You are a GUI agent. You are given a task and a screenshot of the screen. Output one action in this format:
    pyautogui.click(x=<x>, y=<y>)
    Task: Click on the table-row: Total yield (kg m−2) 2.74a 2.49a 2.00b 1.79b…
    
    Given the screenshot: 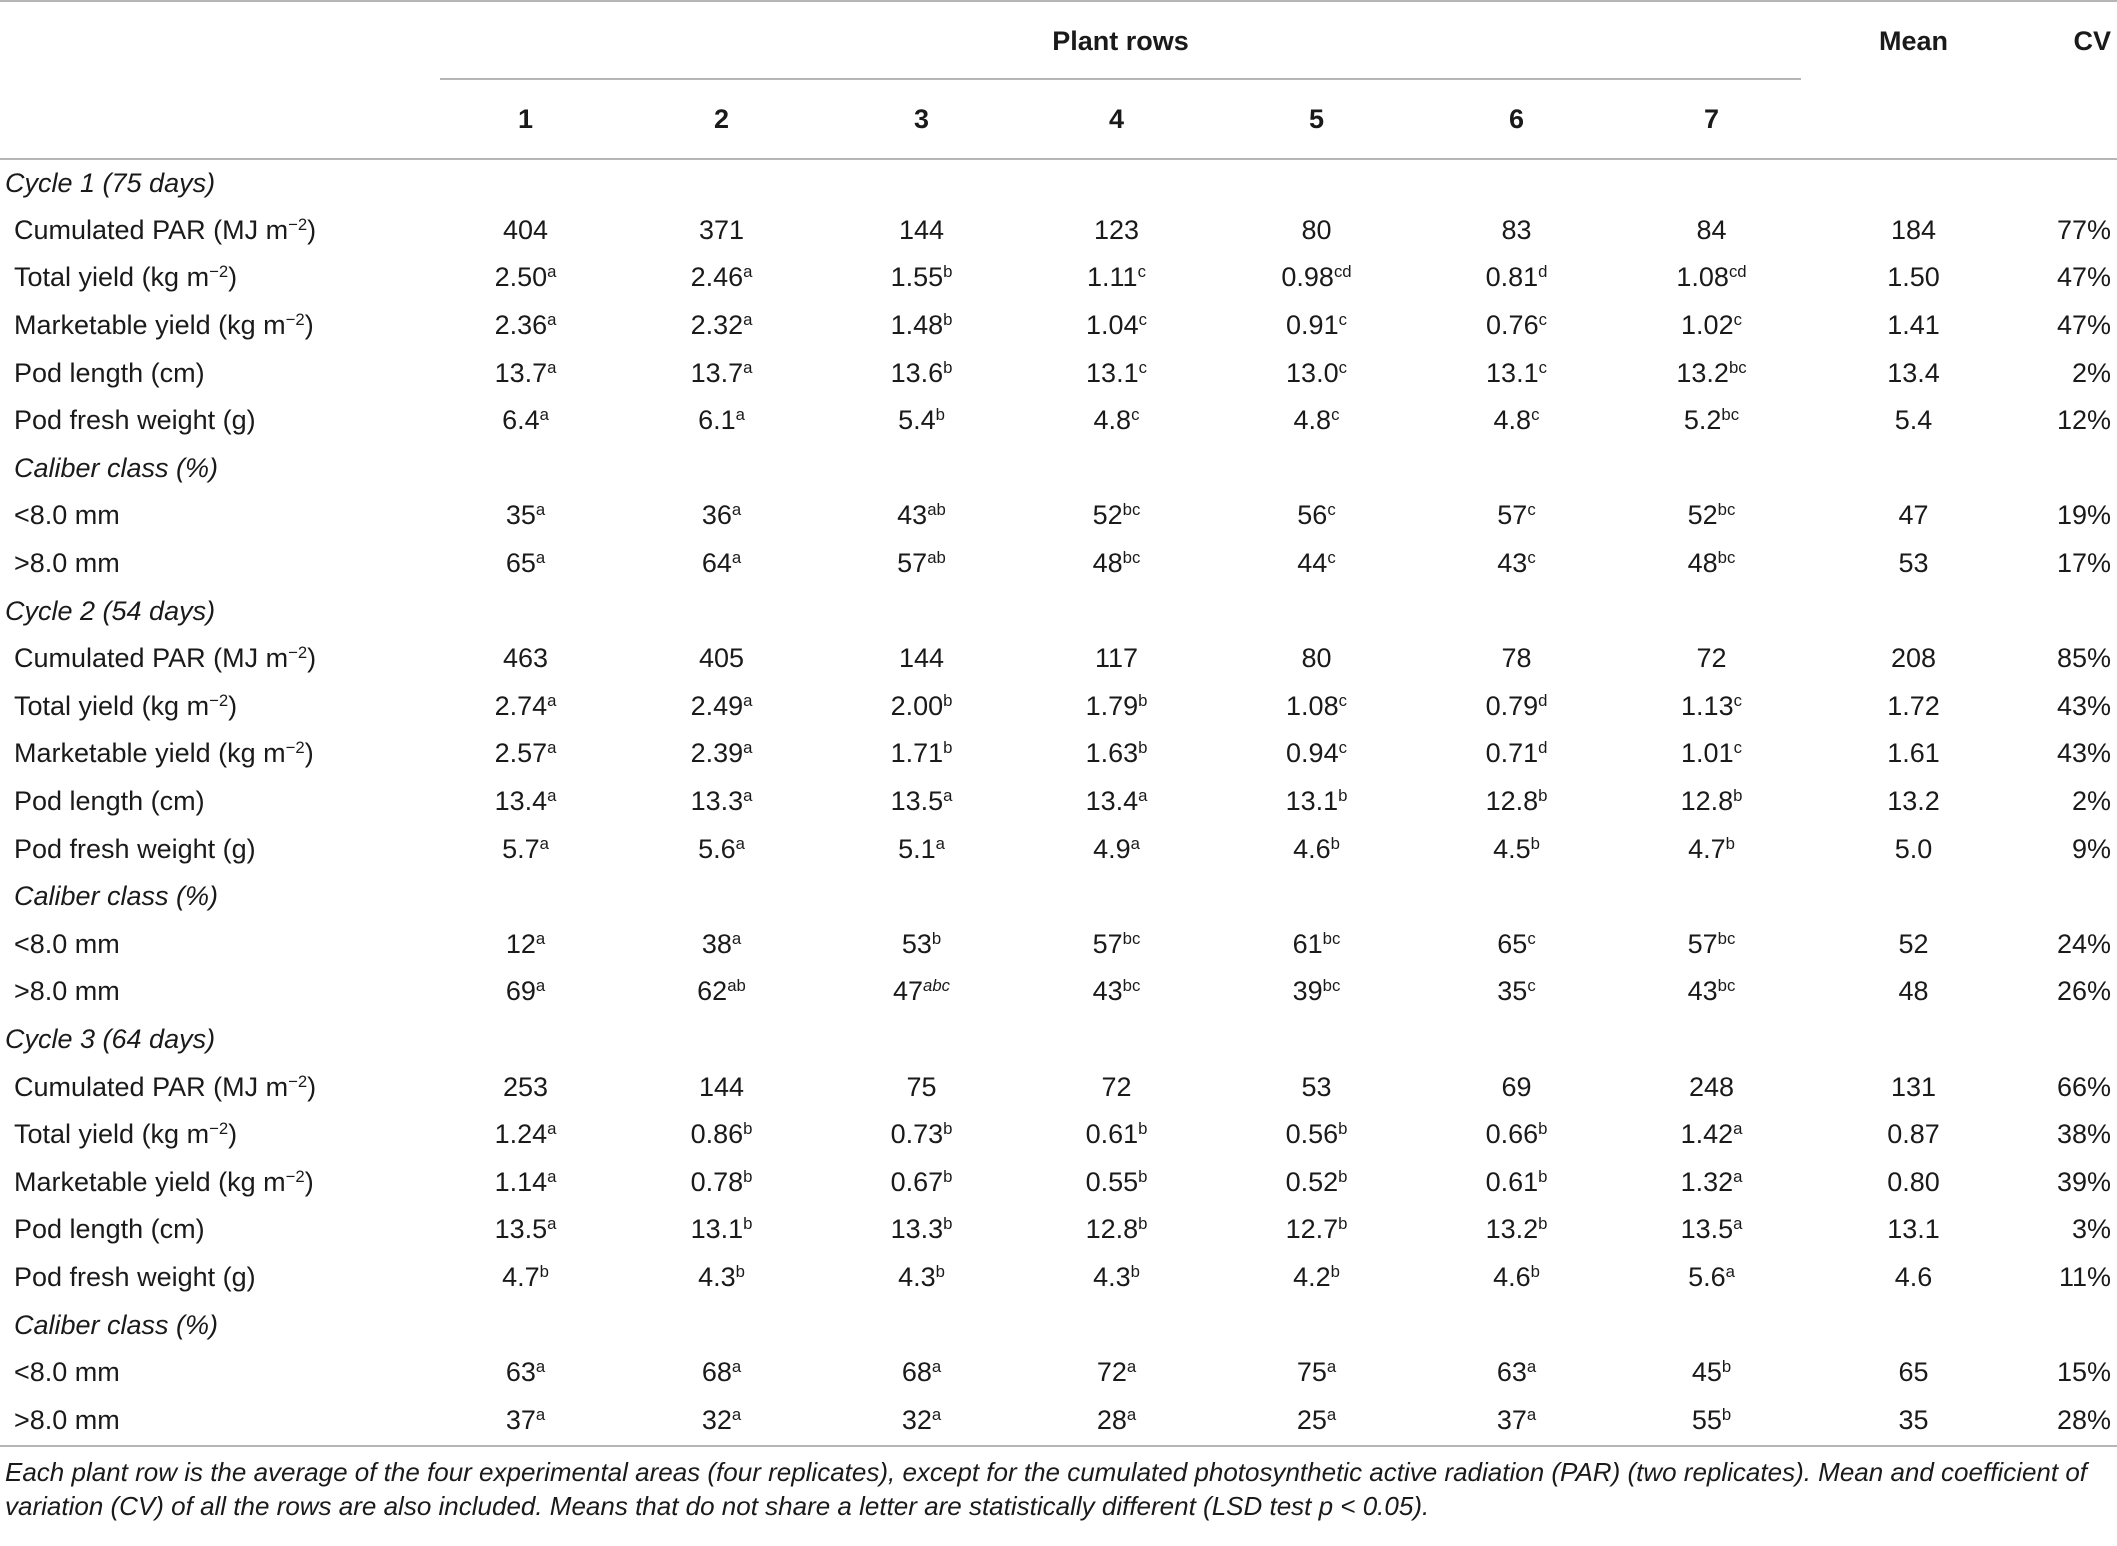 What is the action you would take?
    pyautogui.click(x=1058, y=707)
    